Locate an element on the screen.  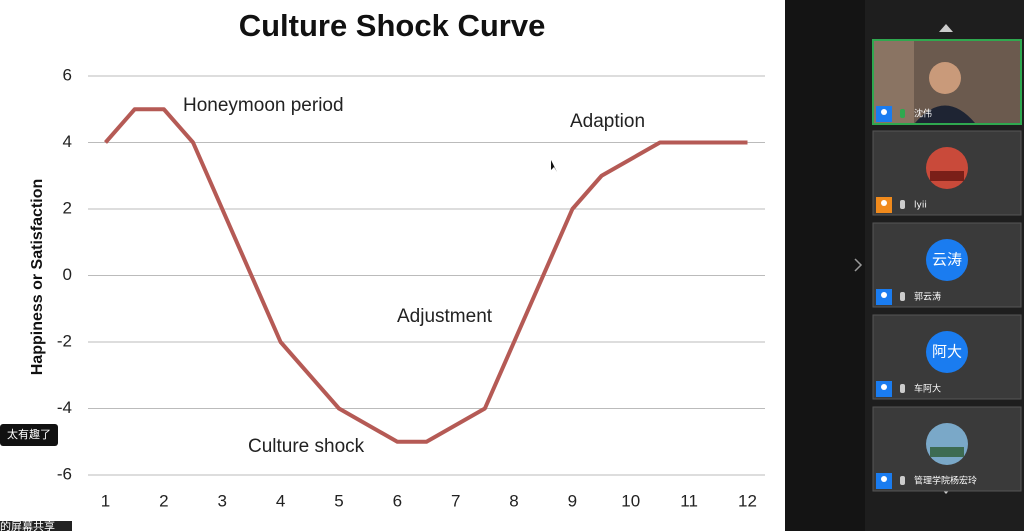
annotation: Adjustment is located at coordinates (445, 316).